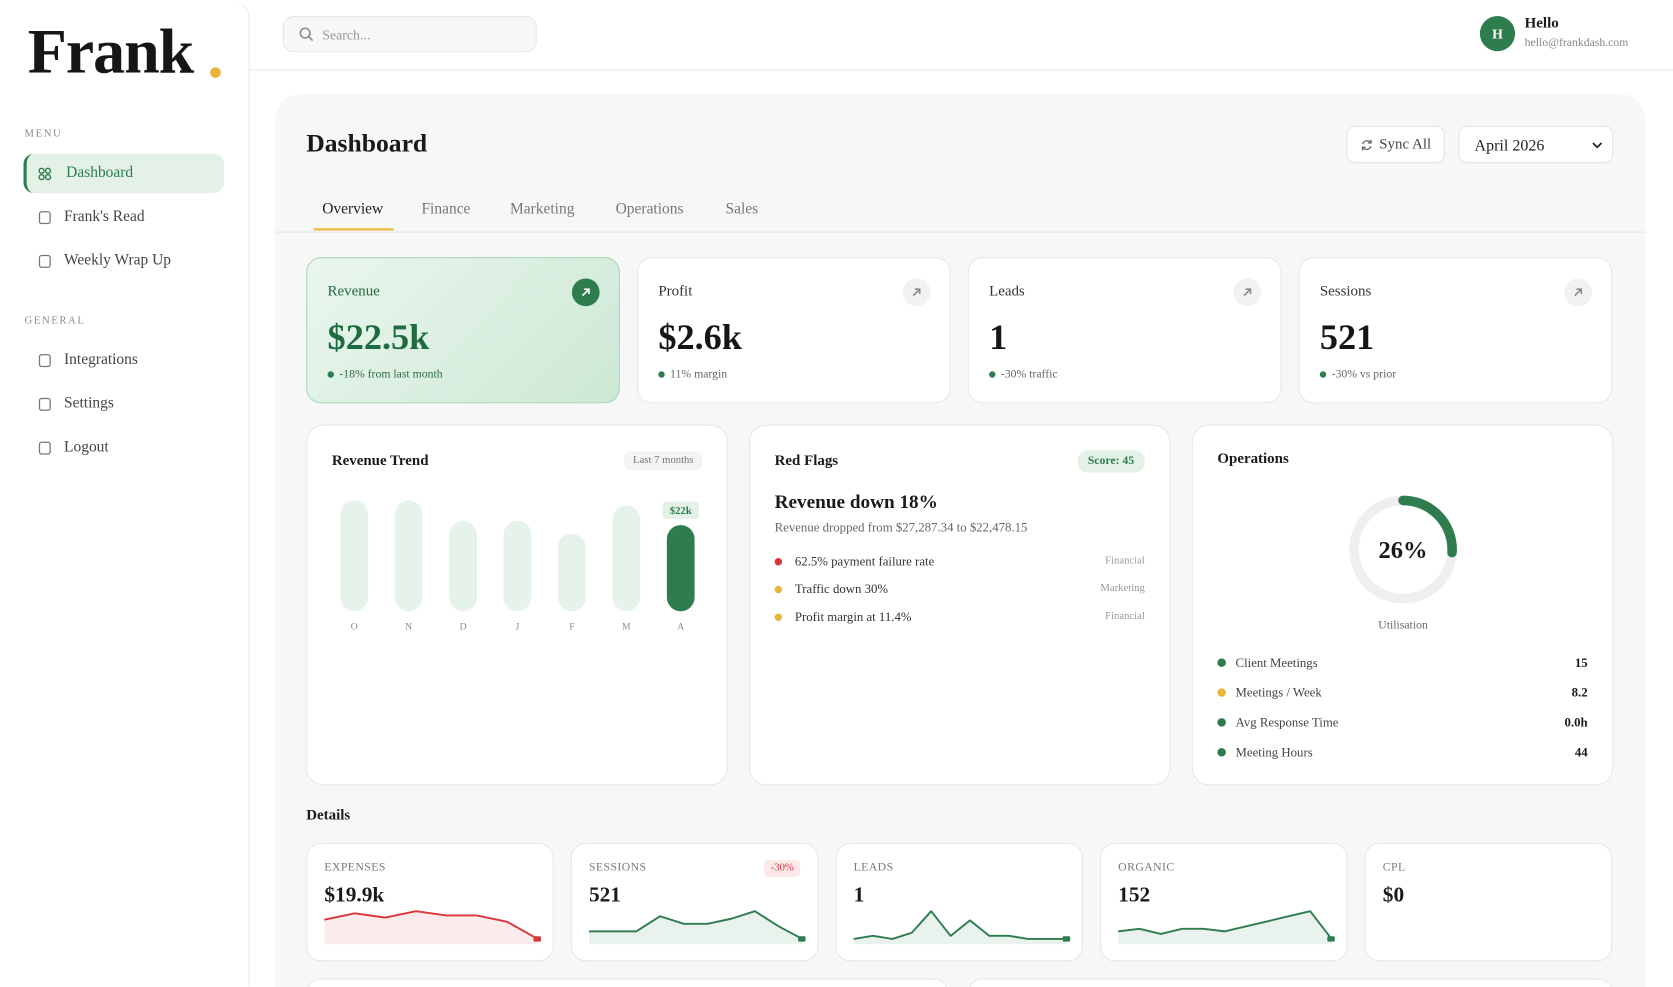  Describe the element at coordinates (446, 209) in the screenshot. I see `tab: Finance` at that location.